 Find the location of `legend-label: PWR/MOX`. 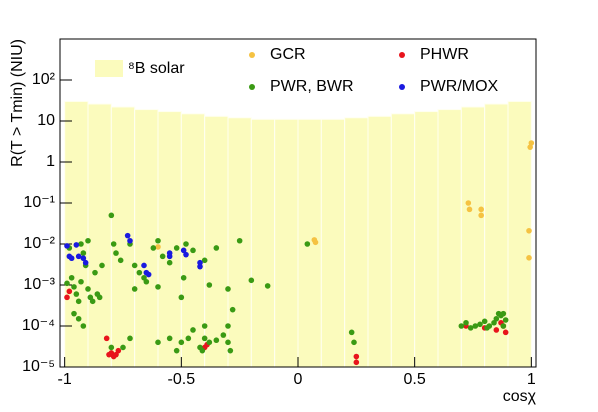

legend-label: PWR/MOX is located at coordinates (459, 86).